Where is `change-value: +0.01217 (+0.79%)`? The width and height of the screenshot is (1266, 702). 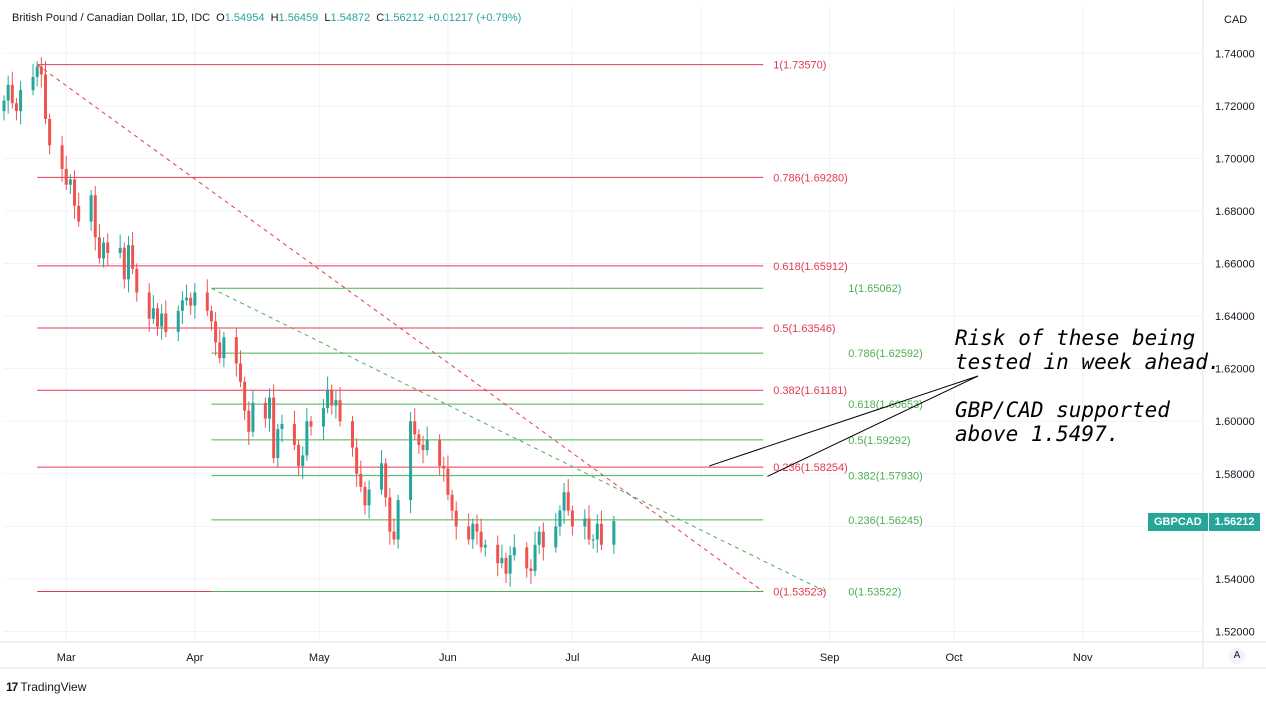
change-value: +0.01217 (+0.79%) is located at coordinates (474, 18).